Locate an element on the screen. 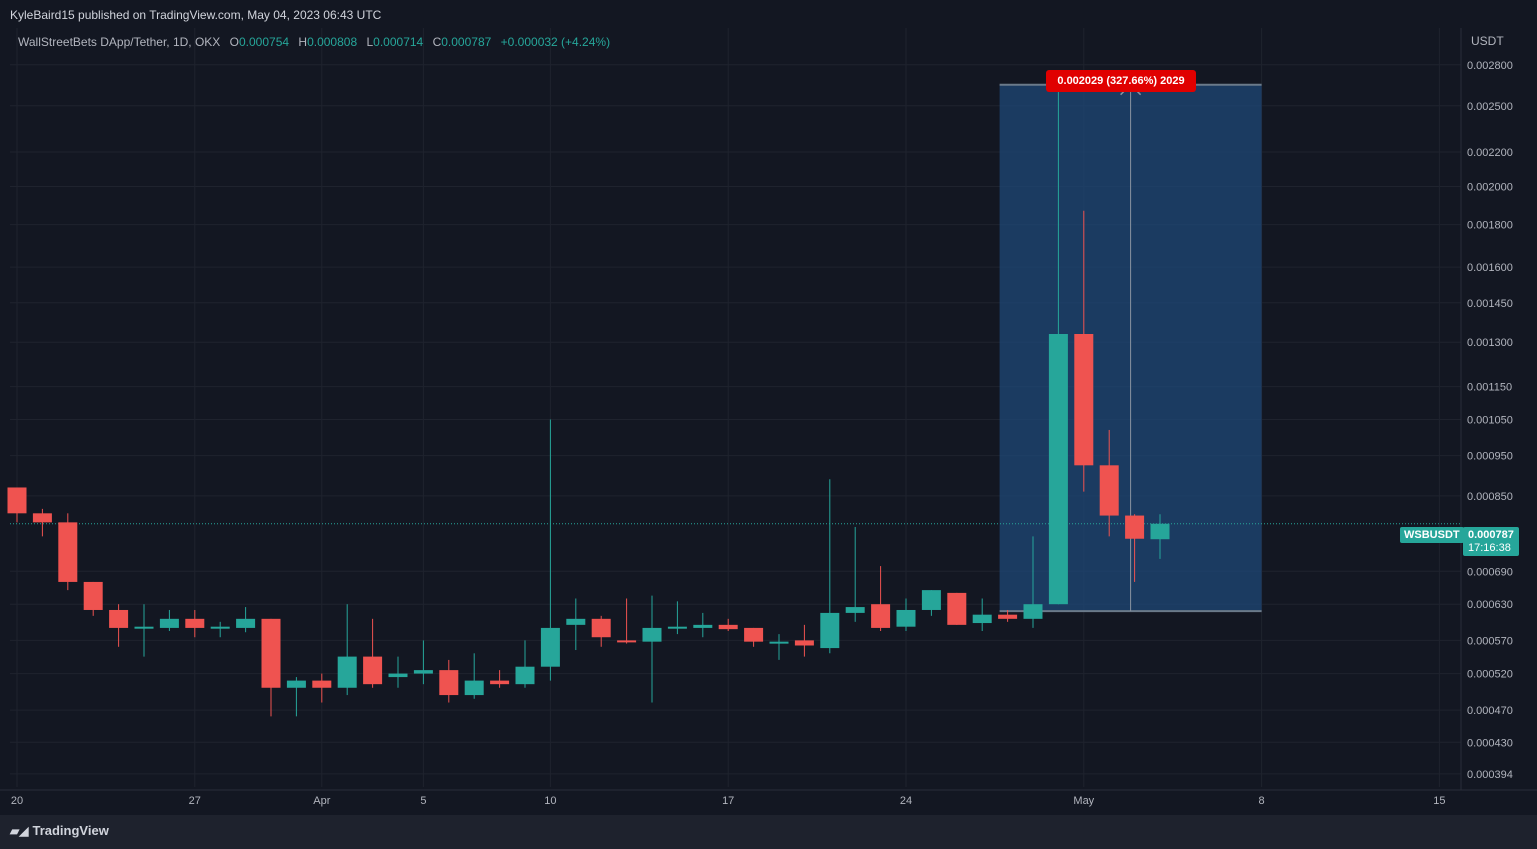 The width and height of the screenshot is (1537, 849). y-tick-label: 0.000630 is located at coordinates (1490, 605).